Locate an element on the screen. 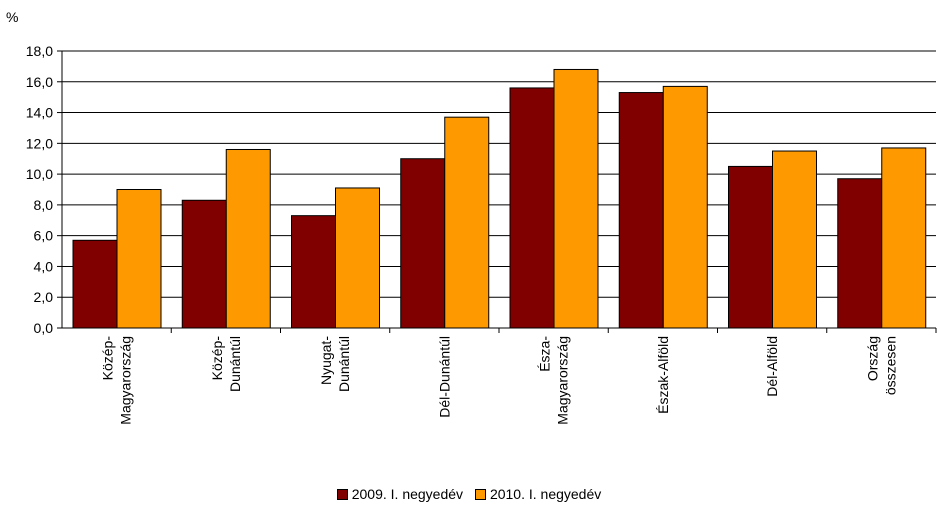 The image size is (938, 508). category-label: Észa- is located at coordinates (545, 354).